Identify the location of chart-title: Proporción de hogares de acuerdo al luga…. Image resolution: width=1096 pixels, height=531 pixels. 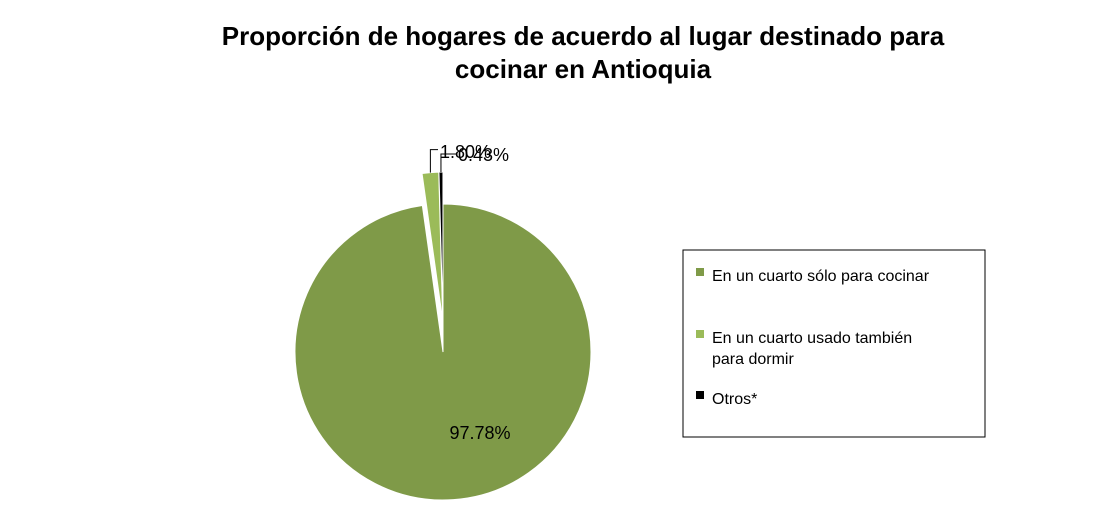
(583, 52).